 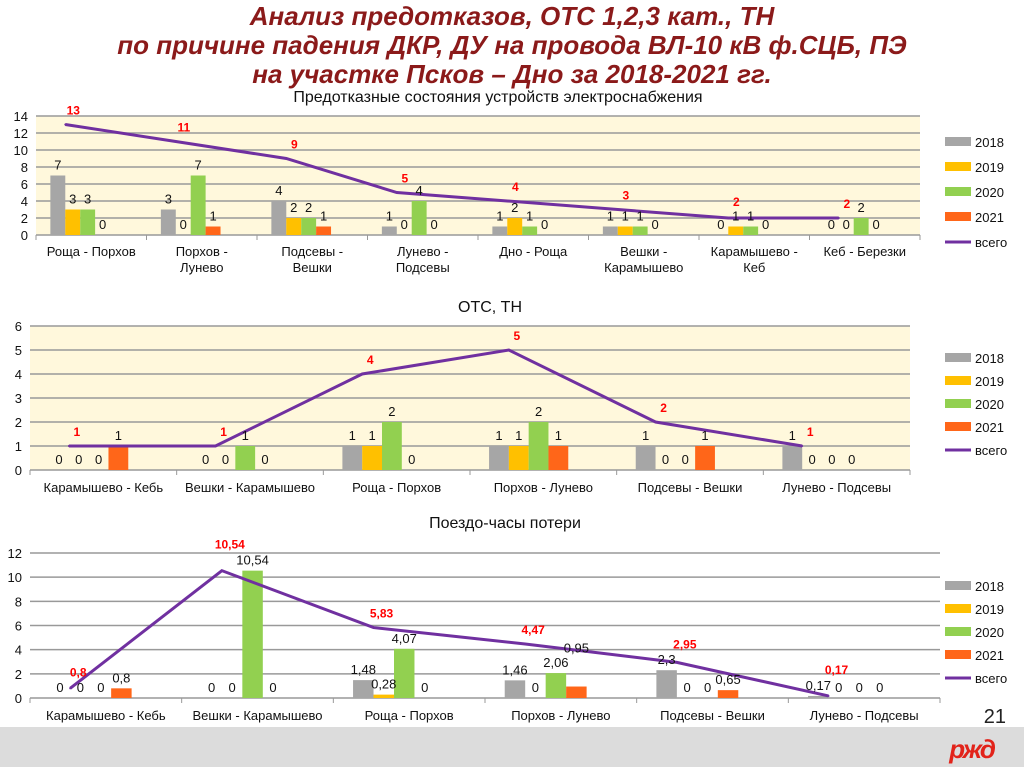 I want to click on y-tick-label: 0, so click(x=18, y=698).